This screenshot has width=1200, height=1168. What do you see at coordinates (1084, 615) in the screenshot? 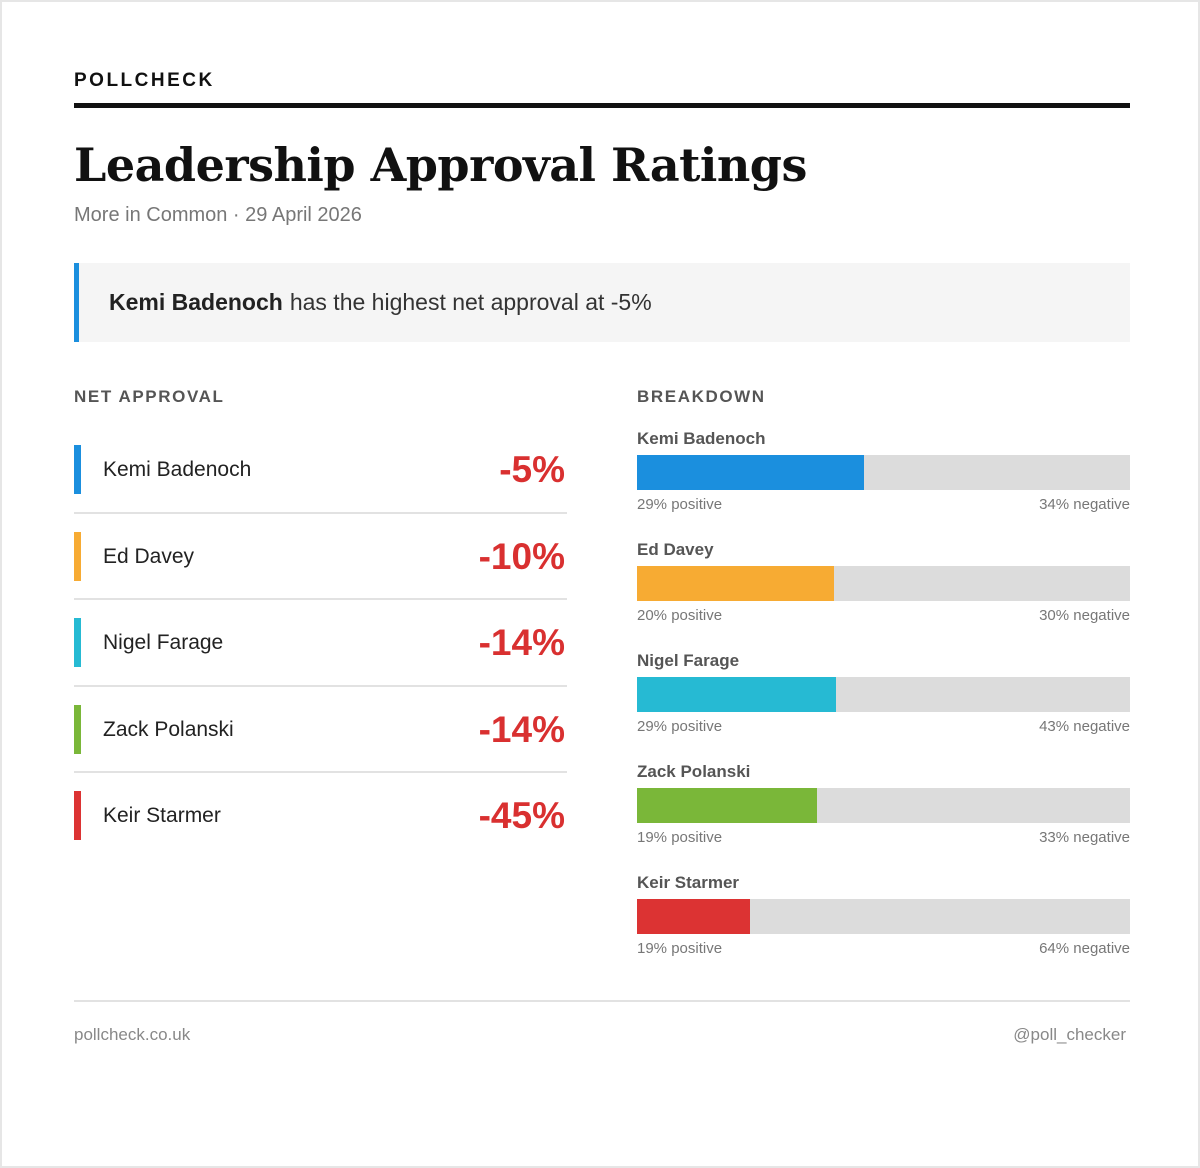
I see `negative-label: 30% negative` at bounding box center [1084, 615].